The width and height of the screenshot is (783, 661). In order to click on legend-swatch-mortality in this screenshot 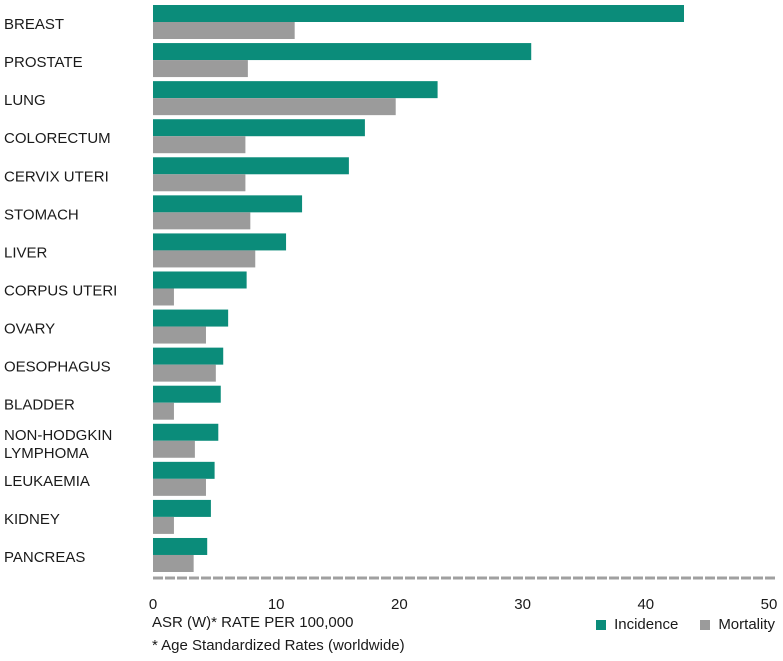, I will do `click(705, 624)`.